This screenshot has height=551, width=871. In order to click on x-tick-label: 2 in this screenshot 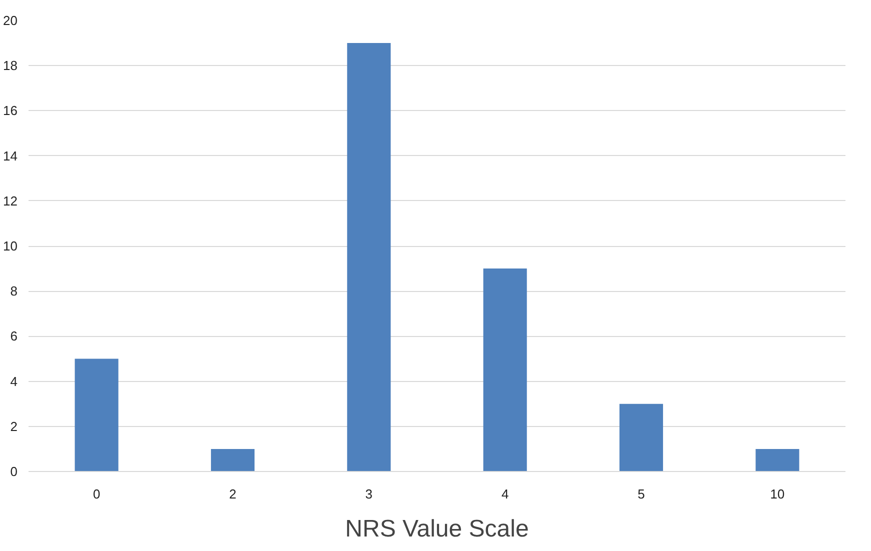, I will do `click(232, 494)`.